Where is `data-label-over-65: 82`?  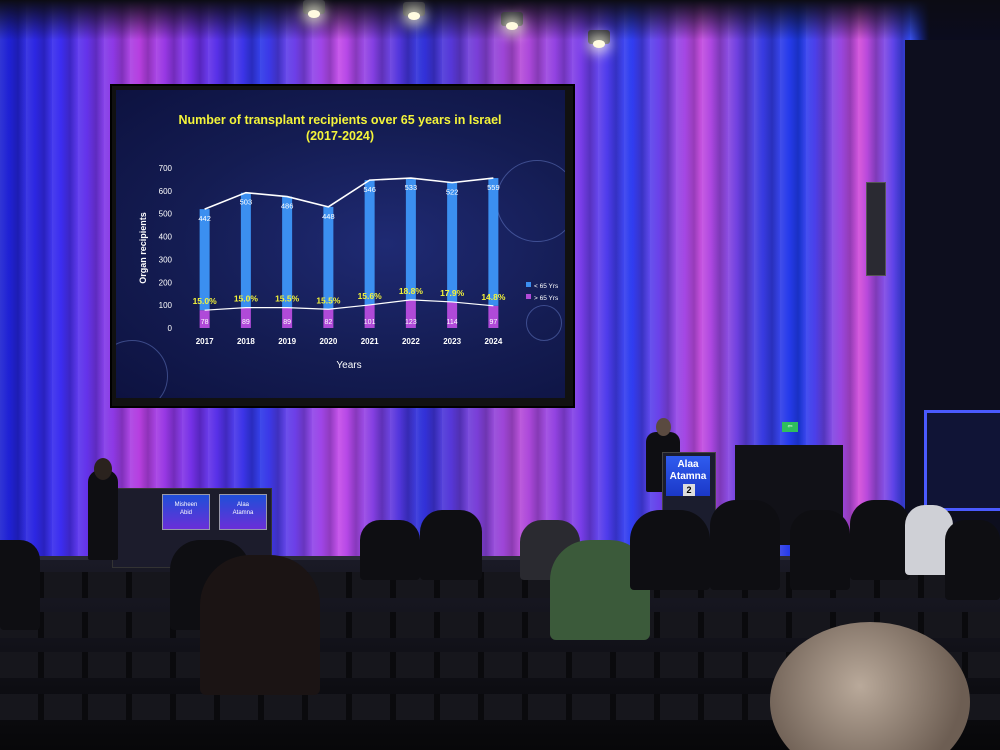 data-label-over-65: 82 is located at coordinates (328, 322).